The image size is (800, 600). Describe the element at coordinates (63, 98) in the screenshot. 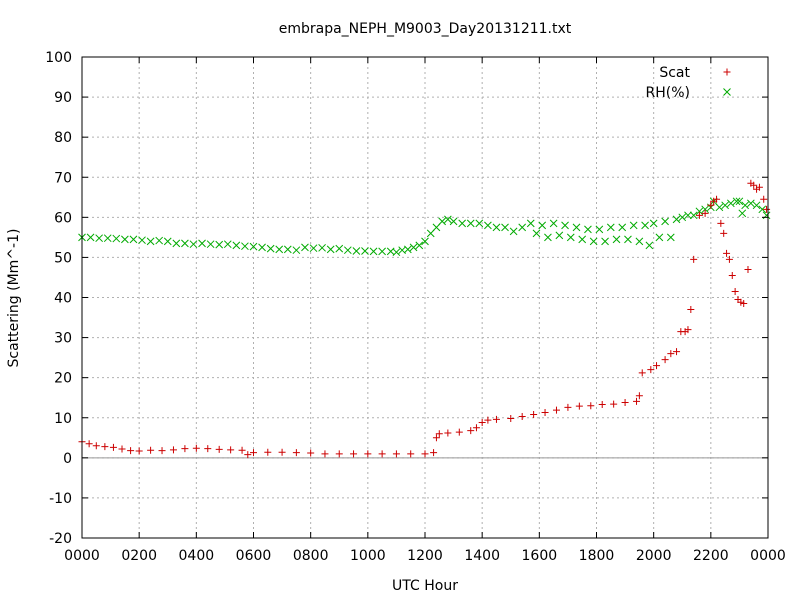

I see `y-tick-label: 90` at that location.